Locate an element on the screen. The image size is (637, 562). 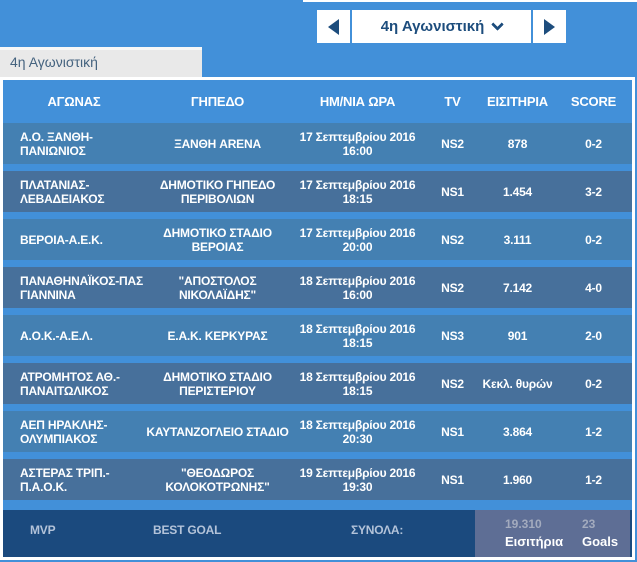
next-matchday-button is located at coordinates (549, 26).